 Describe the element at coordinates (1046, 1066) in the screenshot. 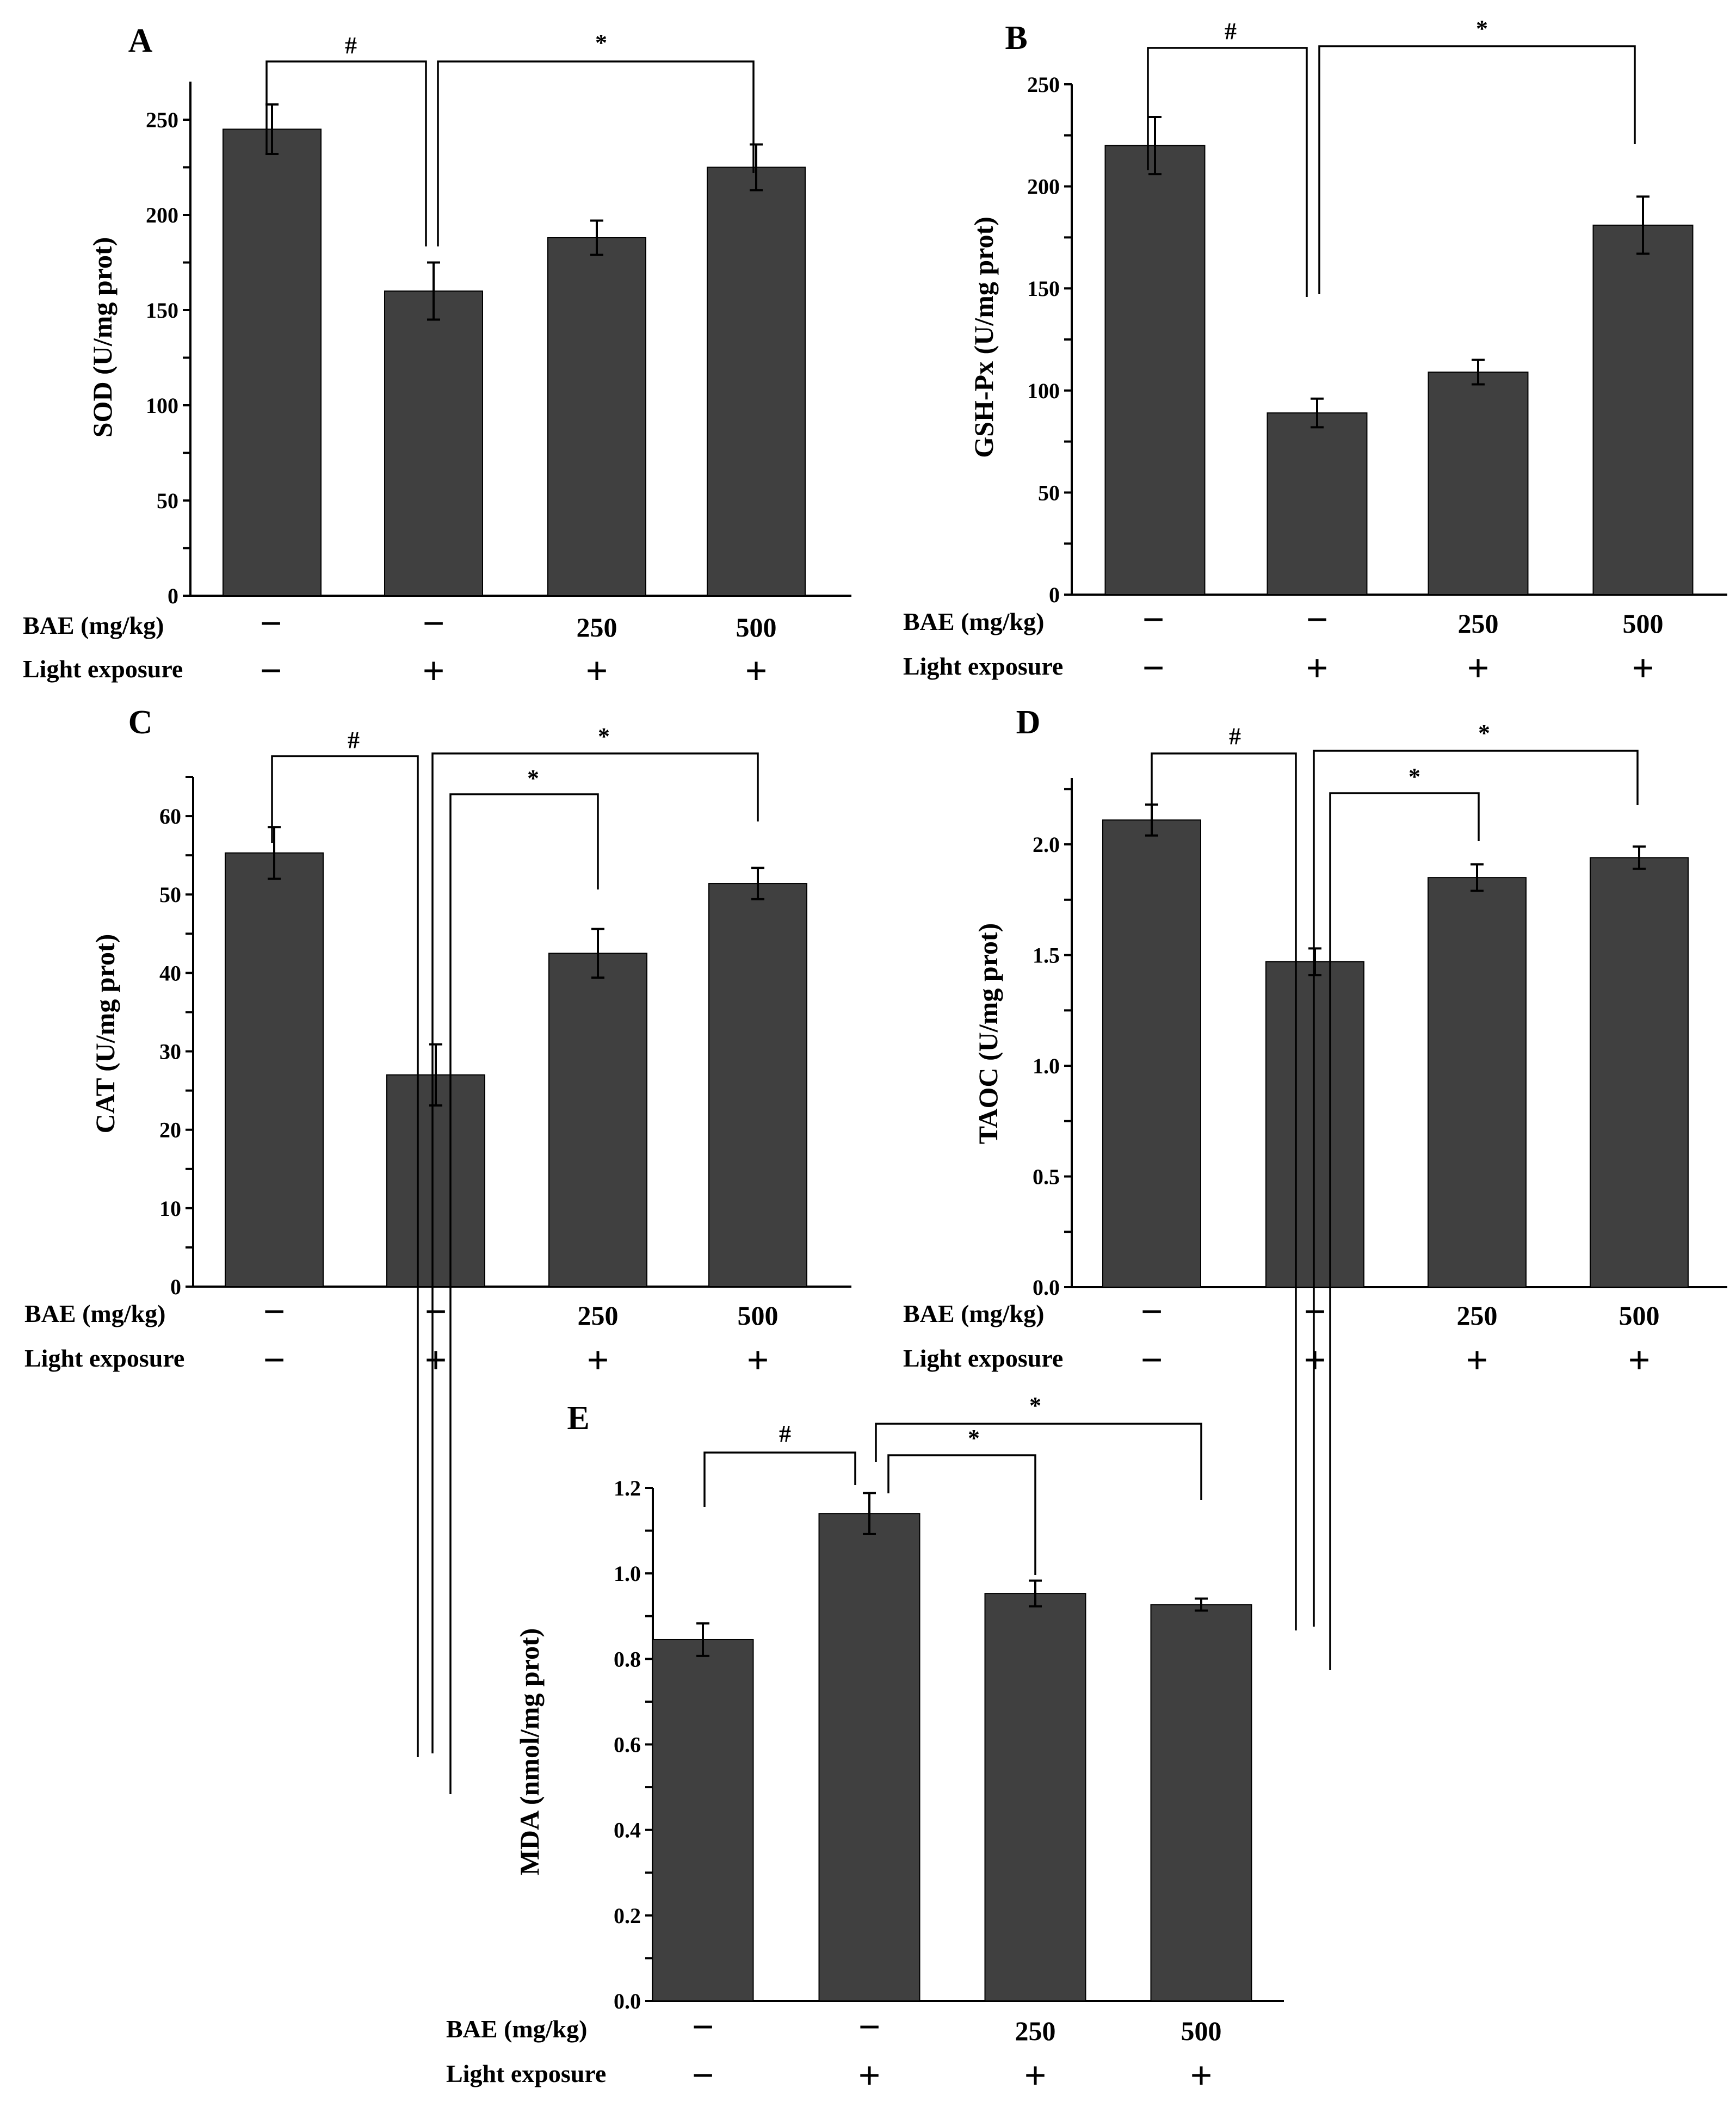

I see `y-tick-label: 1.0` at that location.